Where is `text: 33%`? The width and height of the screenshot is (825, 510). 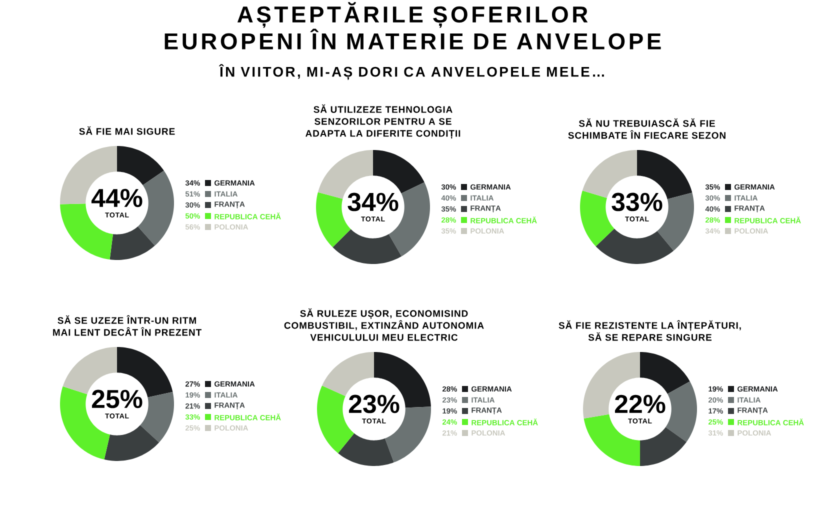 text: 33% is located at coordinates (637, 202).